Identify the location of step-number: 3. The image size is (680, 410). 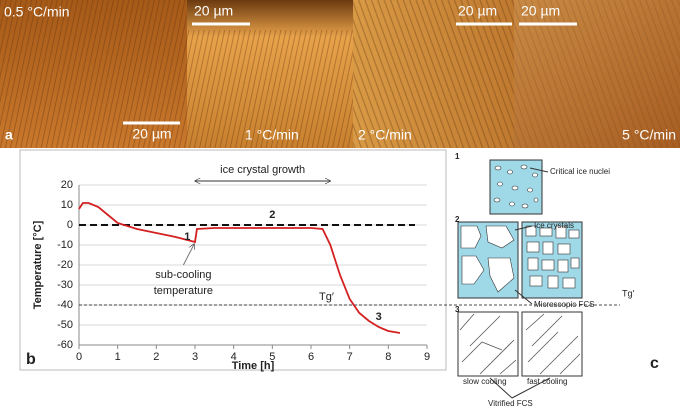
(457, 309).